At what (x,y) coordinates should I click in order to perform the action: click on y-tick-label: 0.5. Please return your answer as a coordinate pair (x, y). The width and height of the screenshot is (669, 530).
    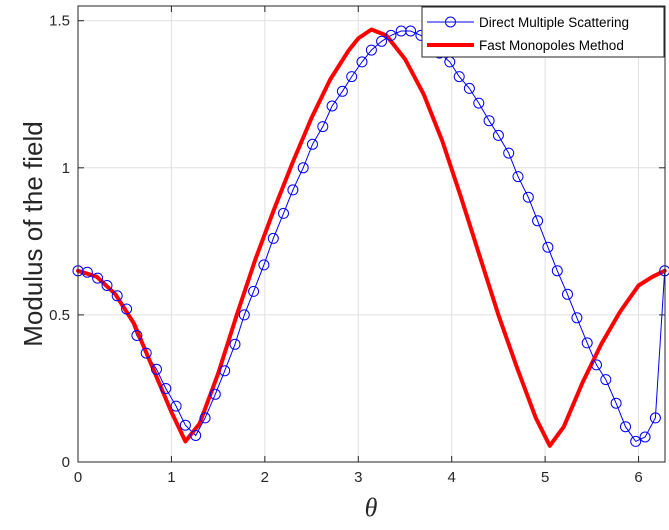
    Looking at the image, I should click on (59, 315).